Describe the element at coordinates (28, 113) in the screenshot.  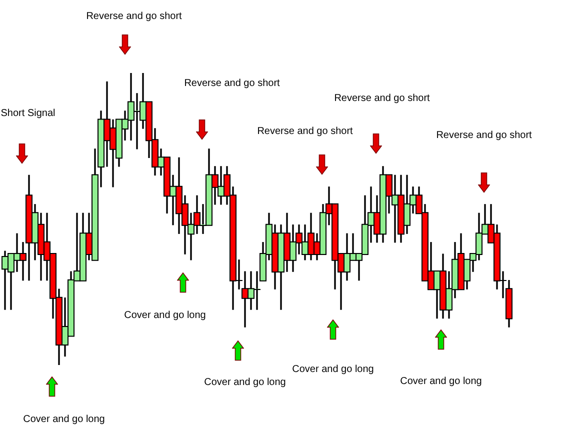
I see `annotation: Short Signal` at that location.